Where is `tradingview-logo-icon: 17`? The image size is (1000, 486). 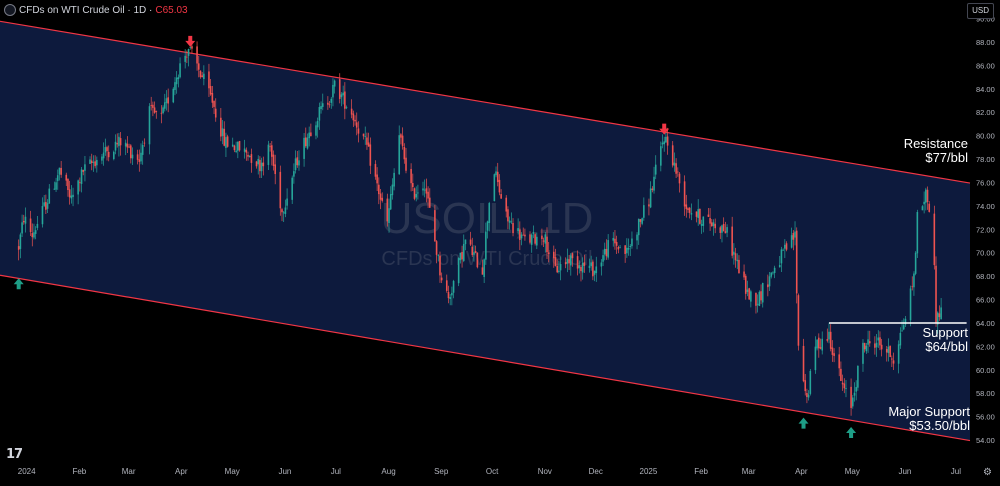 tradingview-logo-icon: 17 is located at coordinates (14, 454).